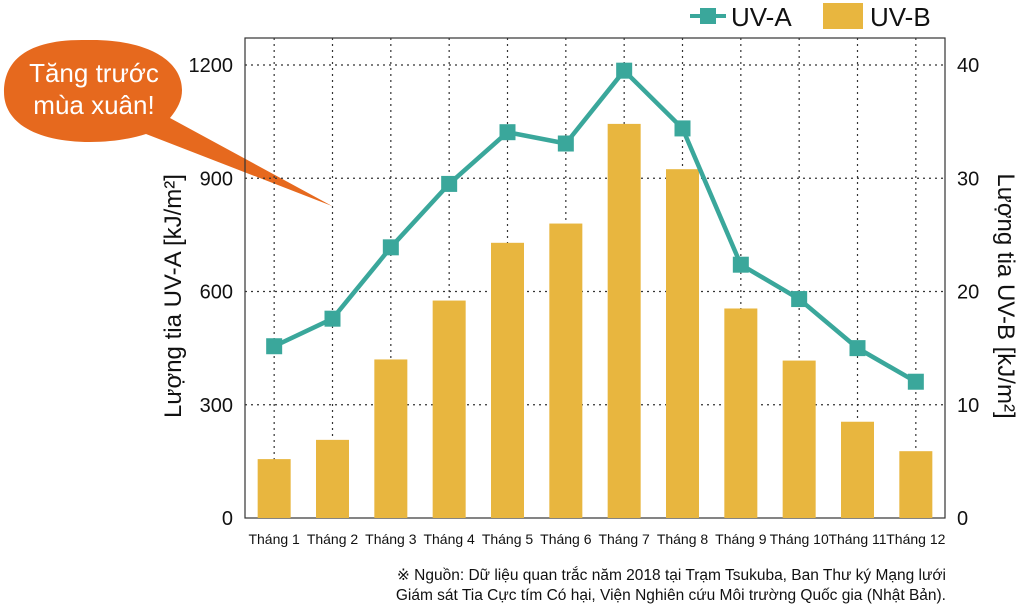 The height and width of the screenshot is (610, 1024). Describe the element at coordinates (391, 539) in the screenshot. I see `x-tick-label: Tháng 3` at that location.